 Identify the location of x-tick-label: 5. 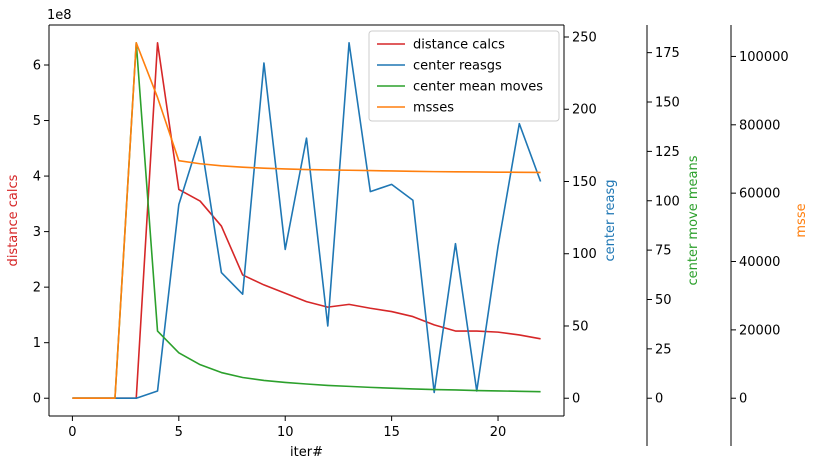
(179, 432).